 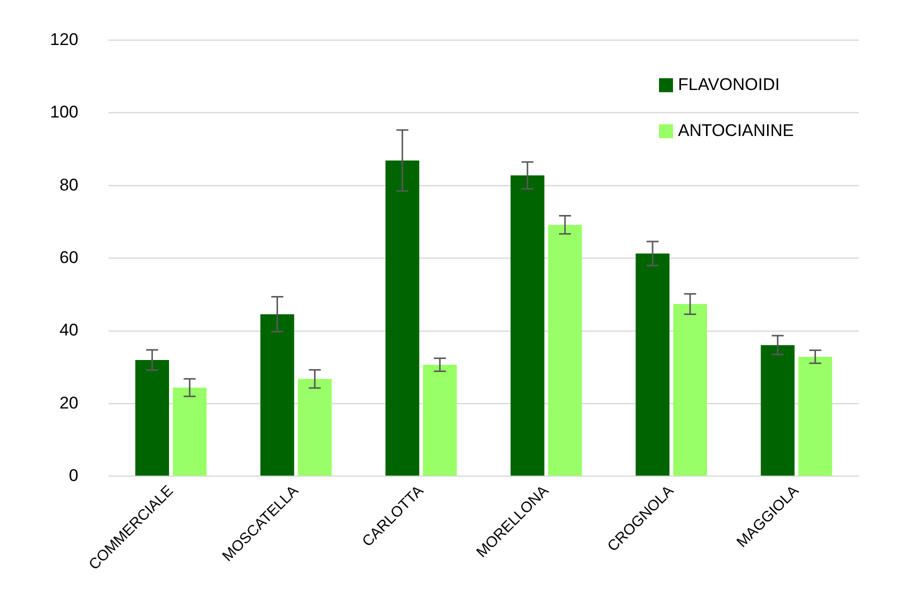 I want to click on legend-label: ANTOCIANINE, so click(x=736, y=130).